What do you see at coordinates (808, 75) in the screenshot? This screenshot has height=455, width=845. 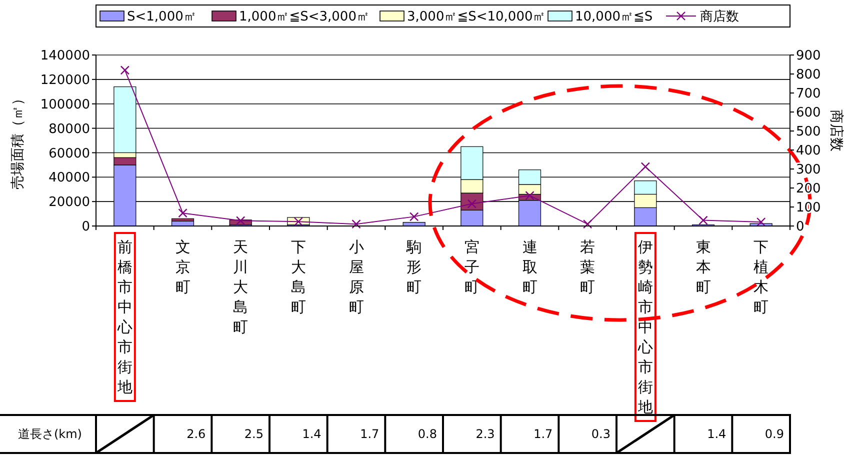 I see `y2-tick-label: 800` at bounding box center [808, 75].